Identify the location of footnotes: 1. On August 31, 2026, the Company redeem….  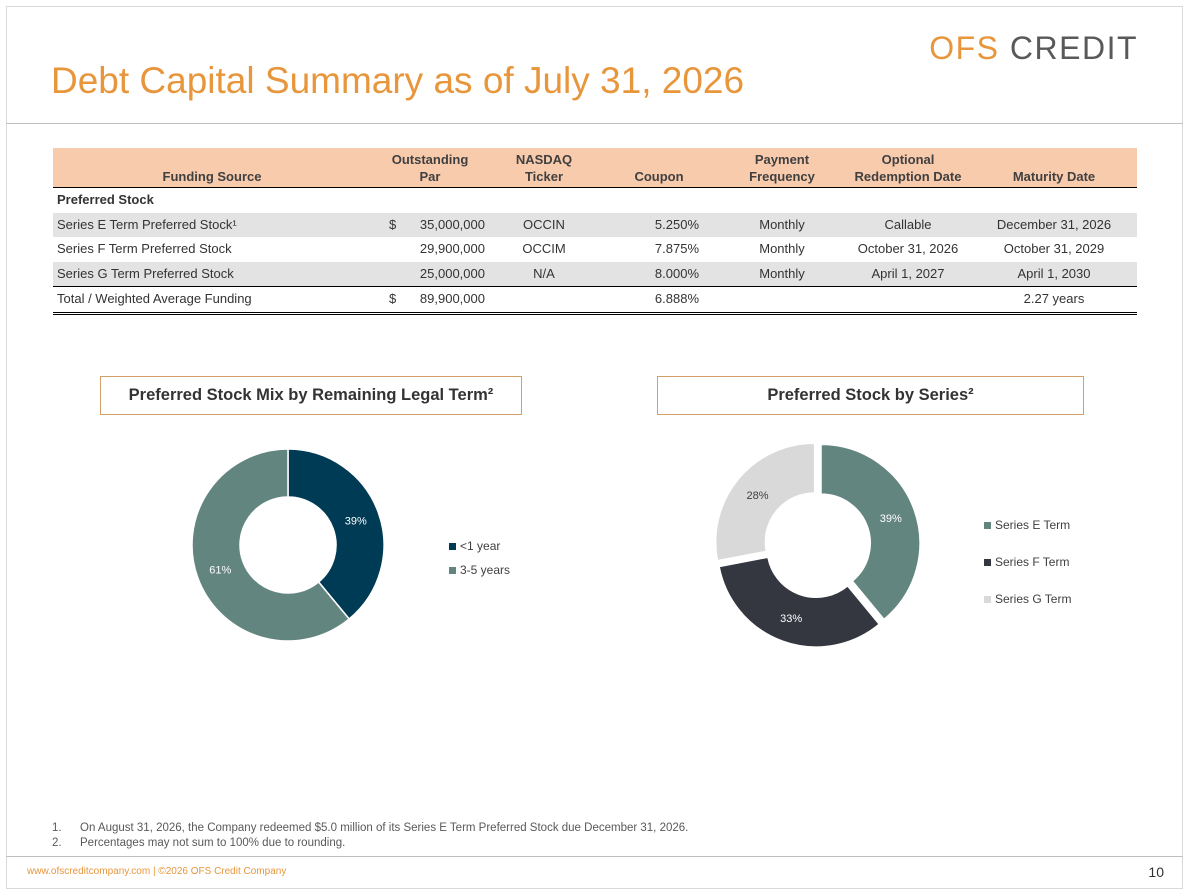
(370, 836).